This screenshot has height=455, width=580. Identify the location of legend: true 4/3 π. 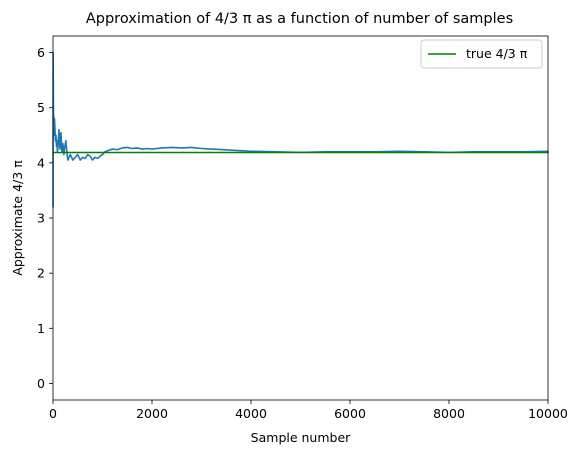
(481, 54).